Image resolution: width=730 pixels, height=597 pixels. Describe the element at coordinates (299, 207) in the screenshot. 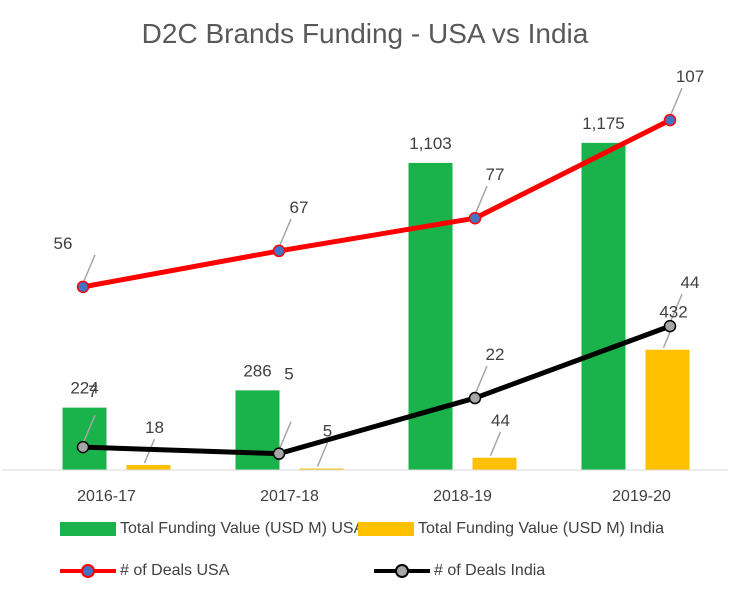

I see `line-label-of-deals-usa-2017-18: 67` at that location.